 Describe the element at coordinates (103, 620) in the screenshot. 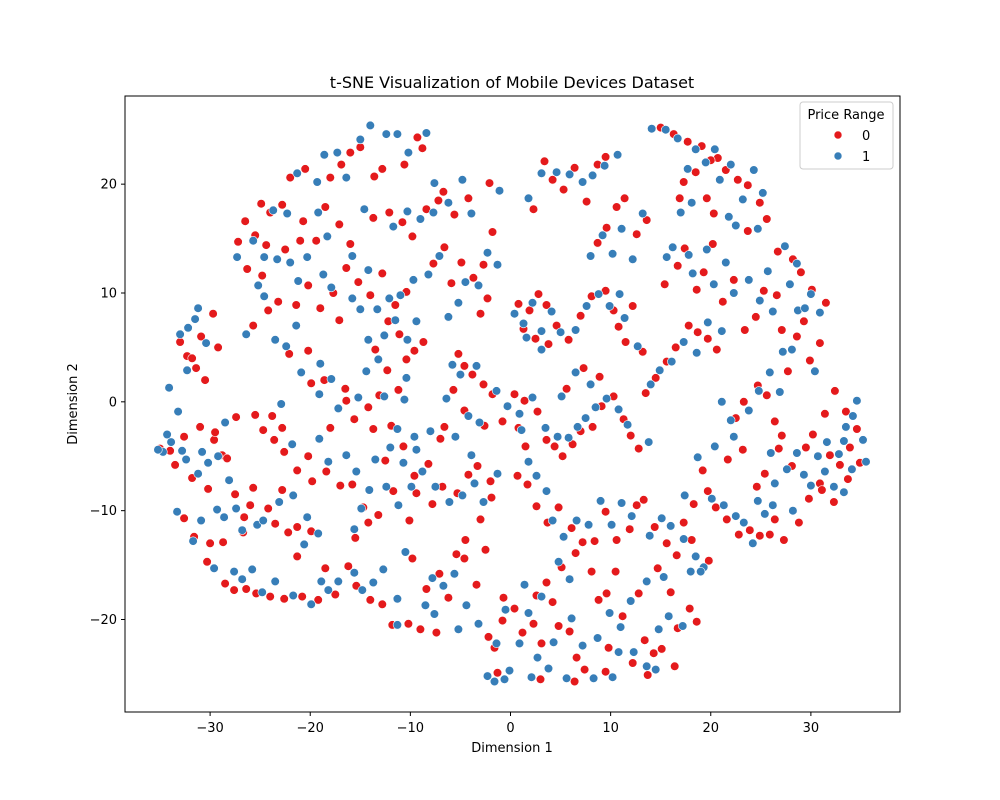

I see `y-tick-label: −20` at that location.